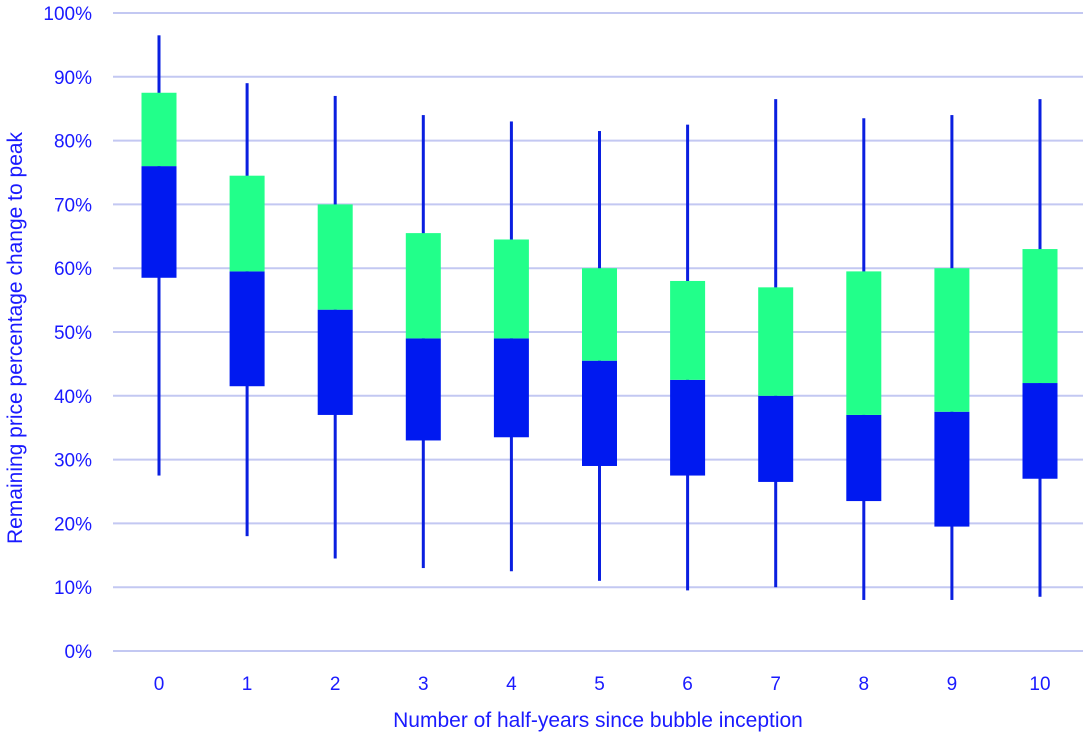 Image resolution: width=1083 pixels, height=734 pixels. Describe the element at coordinates (73, 333) in the screenshot. I see `y-tick-label: 50%` at that location.